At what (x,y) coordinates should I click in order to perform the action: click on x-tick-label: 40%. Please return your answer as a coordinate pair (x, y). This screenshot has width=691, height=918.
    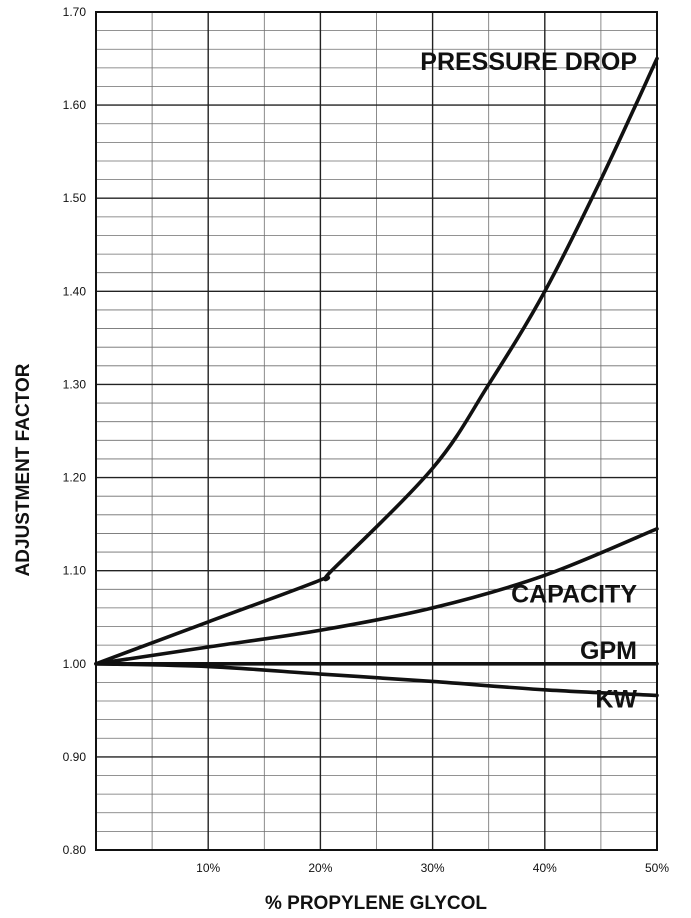
    Looking at the image, I should click on (545, 868).